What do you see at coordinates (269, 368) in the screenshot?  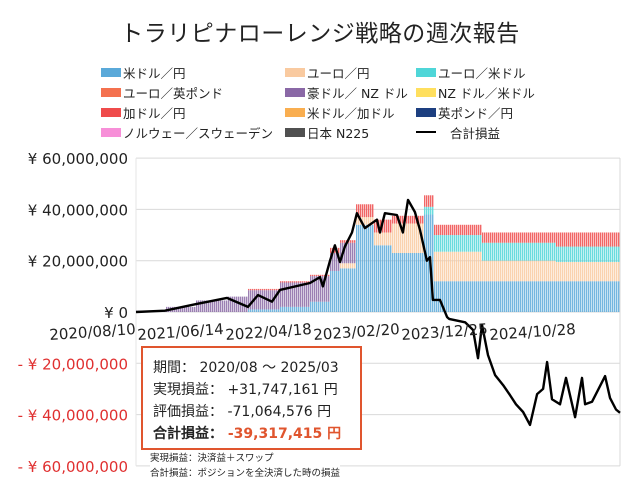 I see `period-value: 2020/08 ～ 2025/03` at bounding box center [269, 368].